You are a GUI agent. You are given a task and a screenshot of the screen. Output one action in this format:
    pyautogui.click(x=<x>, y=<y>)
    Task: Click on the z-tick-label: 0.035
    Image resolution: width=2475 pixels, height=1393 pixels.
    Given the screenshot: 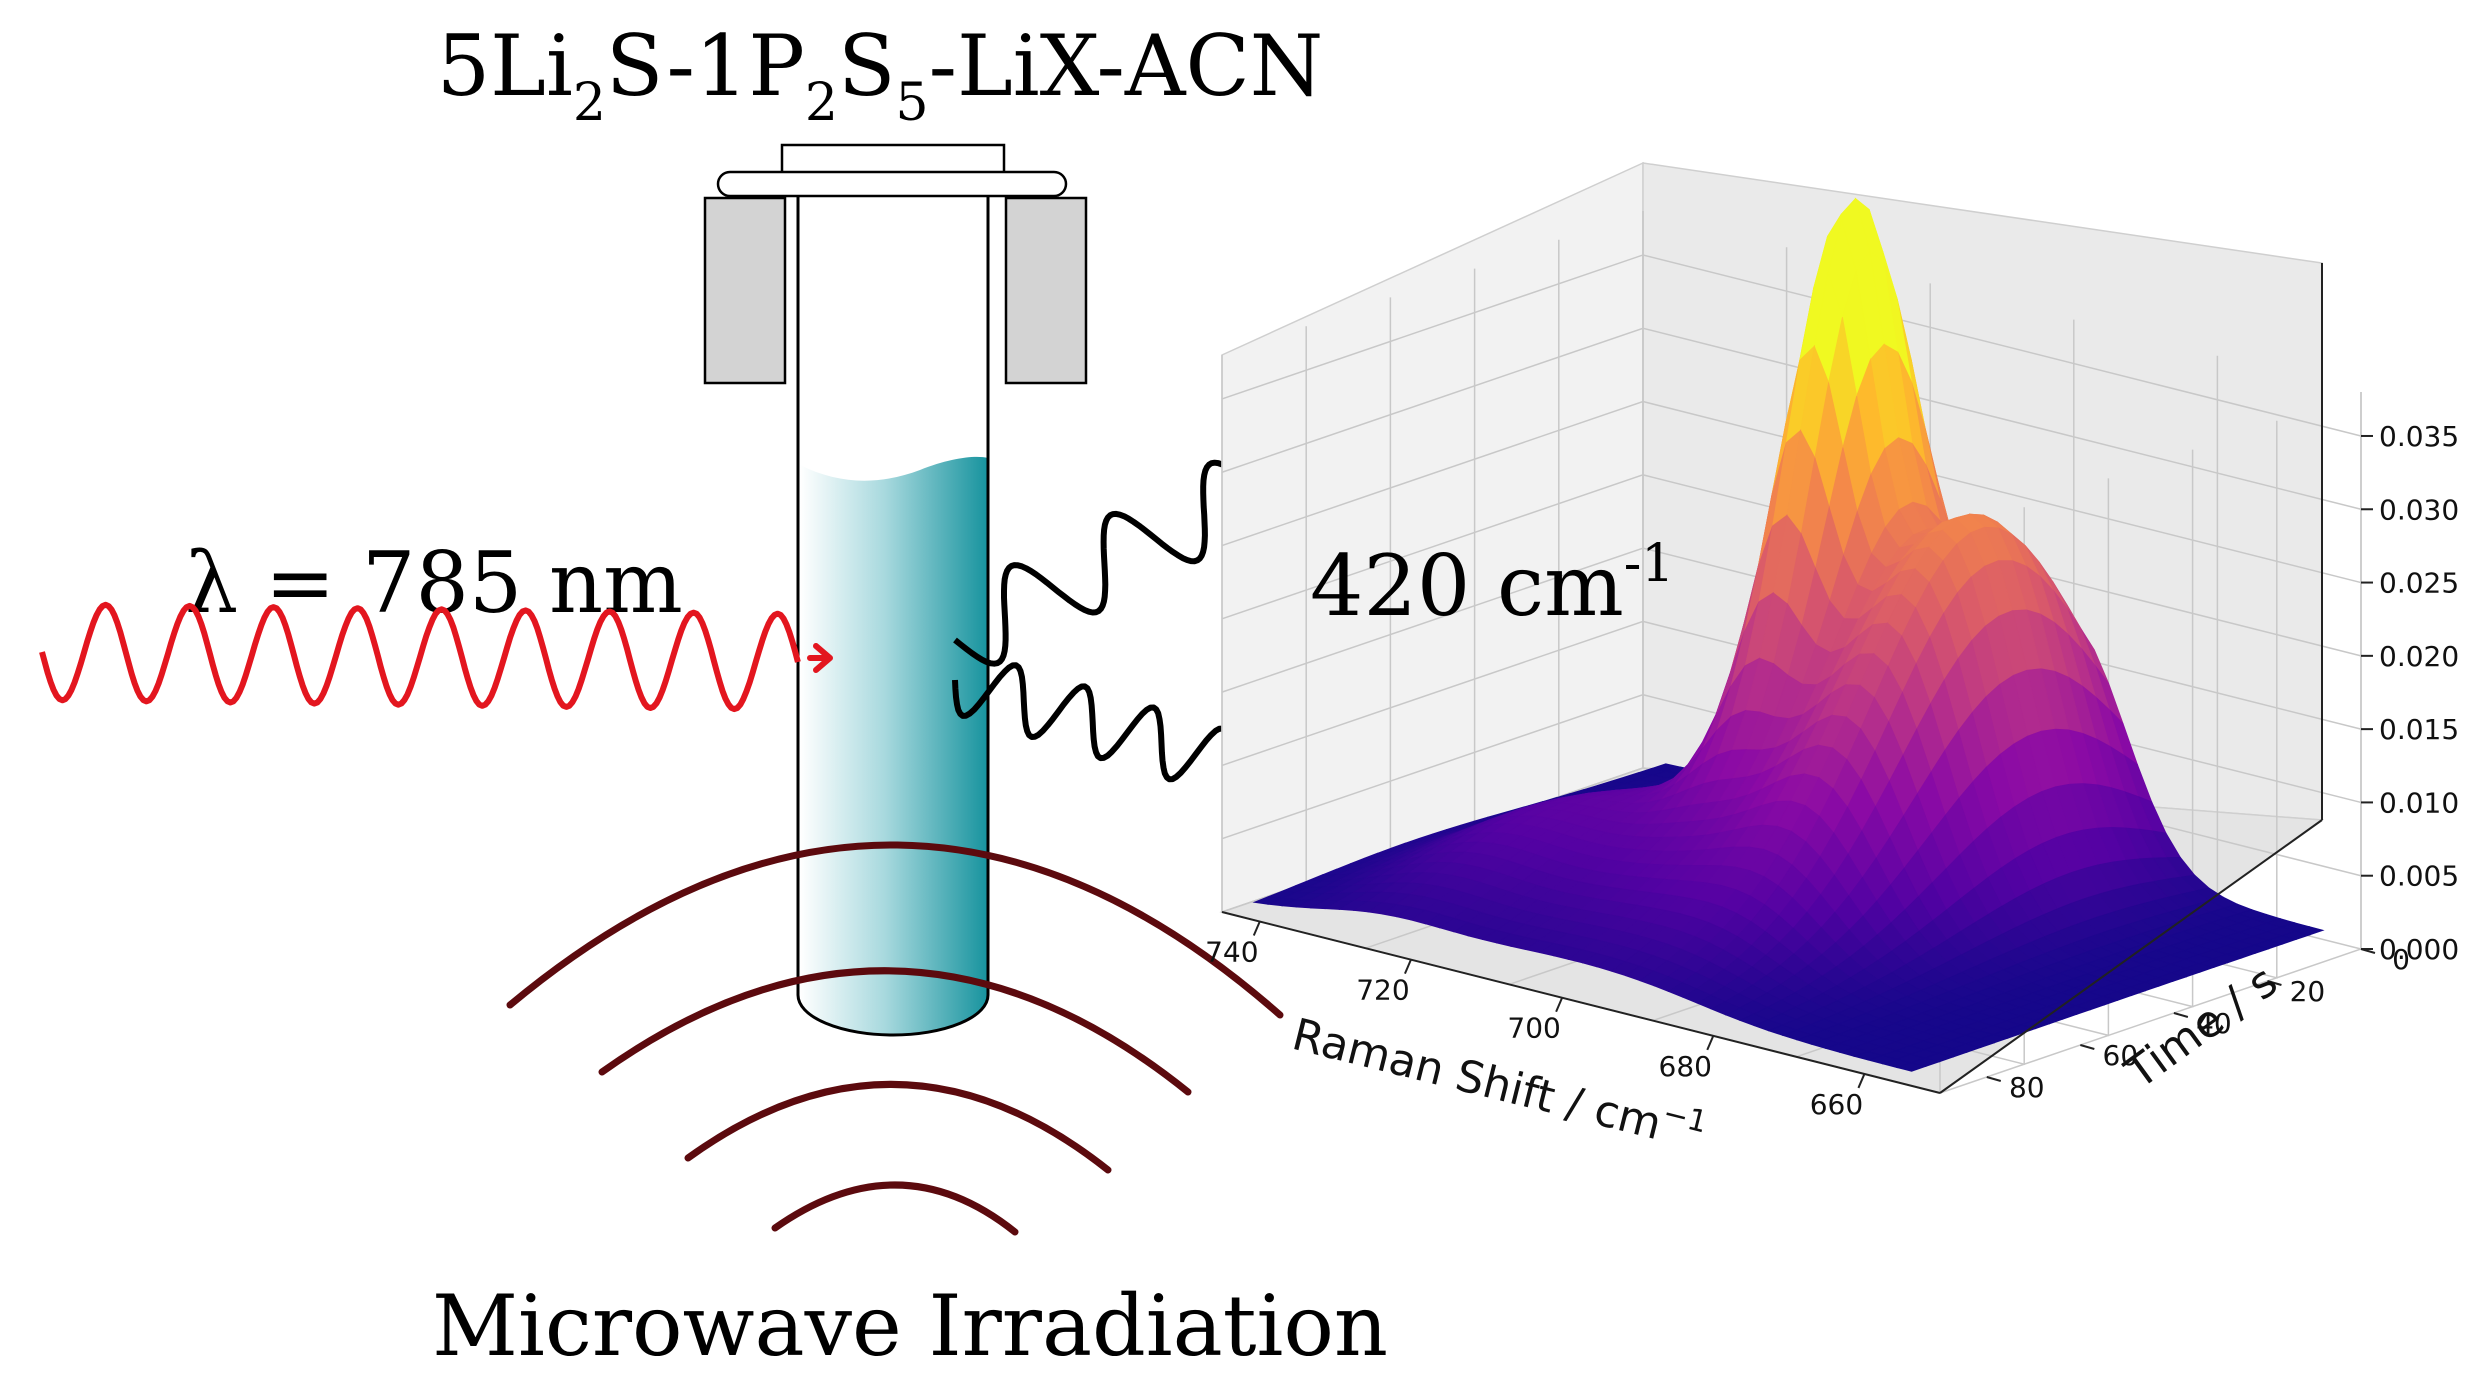 What is the action you would take?
    pyautogui.click(x=2419, y=436)
    